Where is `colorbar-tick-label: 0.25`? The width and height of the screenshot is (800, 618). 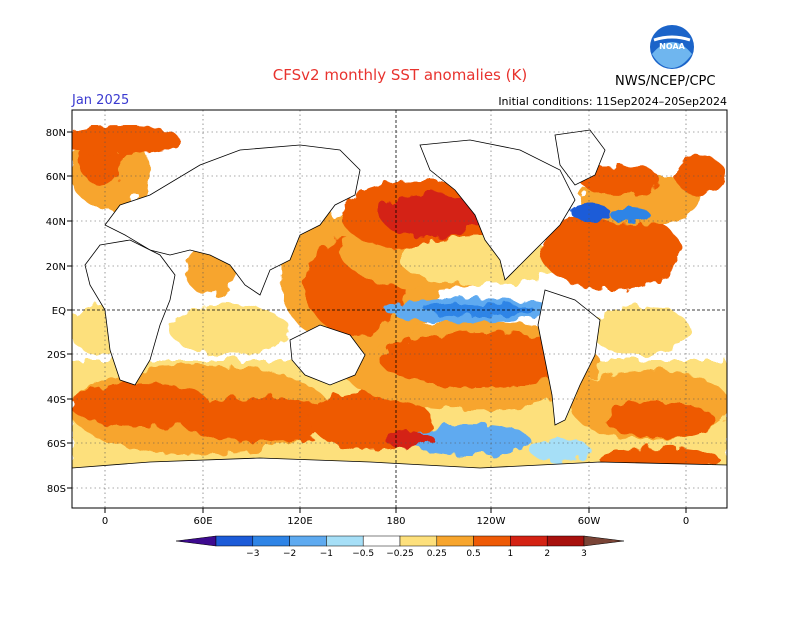
colorbar-tick-label: 0.25 is located at coordinates (437, 554).